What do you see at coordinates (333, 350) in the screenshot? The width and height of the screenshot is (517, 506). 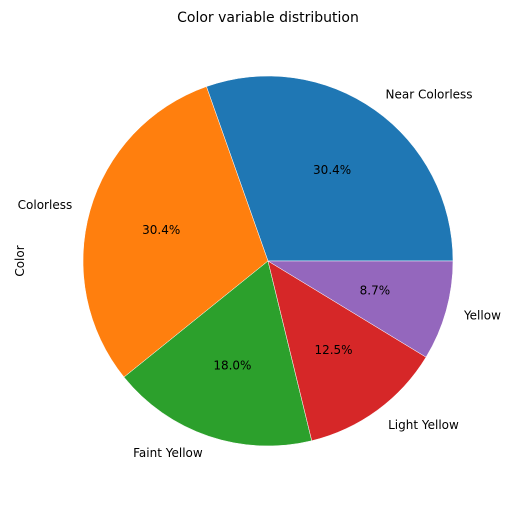 I see `slice-percent-light-yellow: 12.5%` at bounding box center [333, 350].